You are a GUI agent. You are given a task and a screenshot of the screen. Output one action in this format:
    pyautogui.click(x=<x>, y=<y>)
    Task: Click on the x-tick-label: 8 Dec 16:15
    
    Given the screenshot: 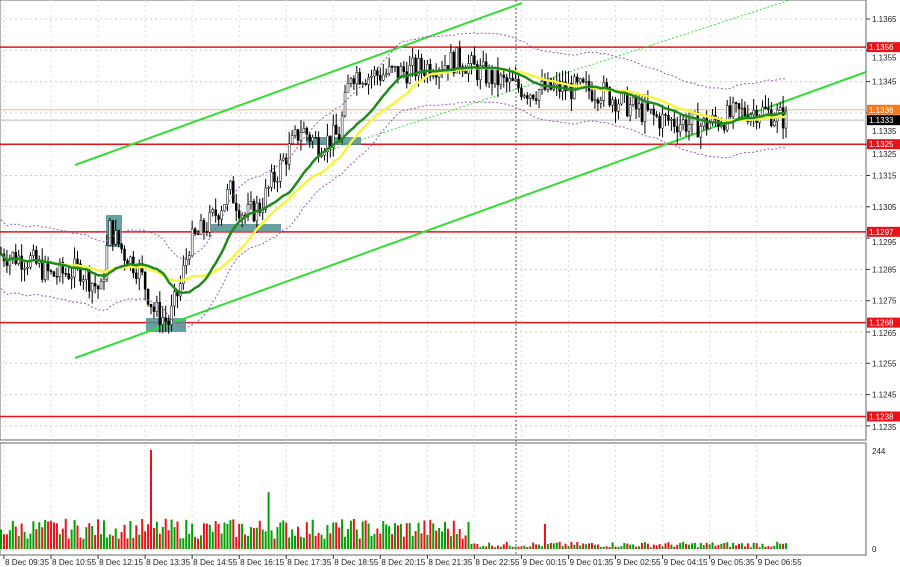 What is the action you would take?
    pyautogui.click(x=262, y=562)
    